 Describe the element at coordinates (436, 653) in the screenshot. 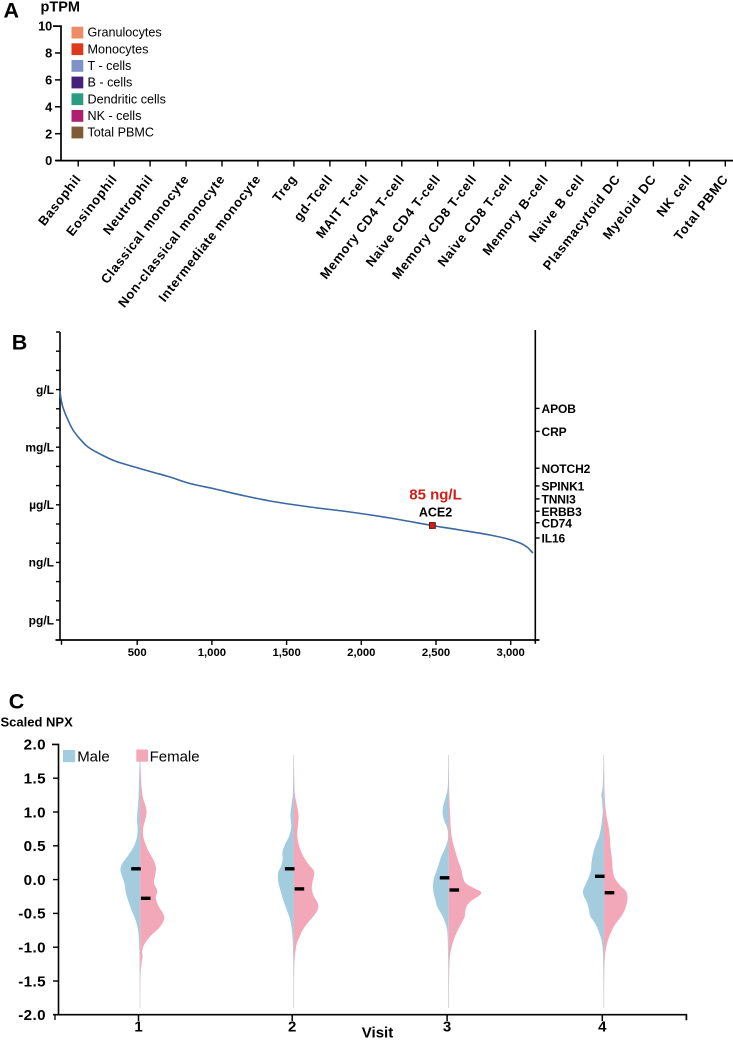

I see `svg-text: 2,500` at that location.